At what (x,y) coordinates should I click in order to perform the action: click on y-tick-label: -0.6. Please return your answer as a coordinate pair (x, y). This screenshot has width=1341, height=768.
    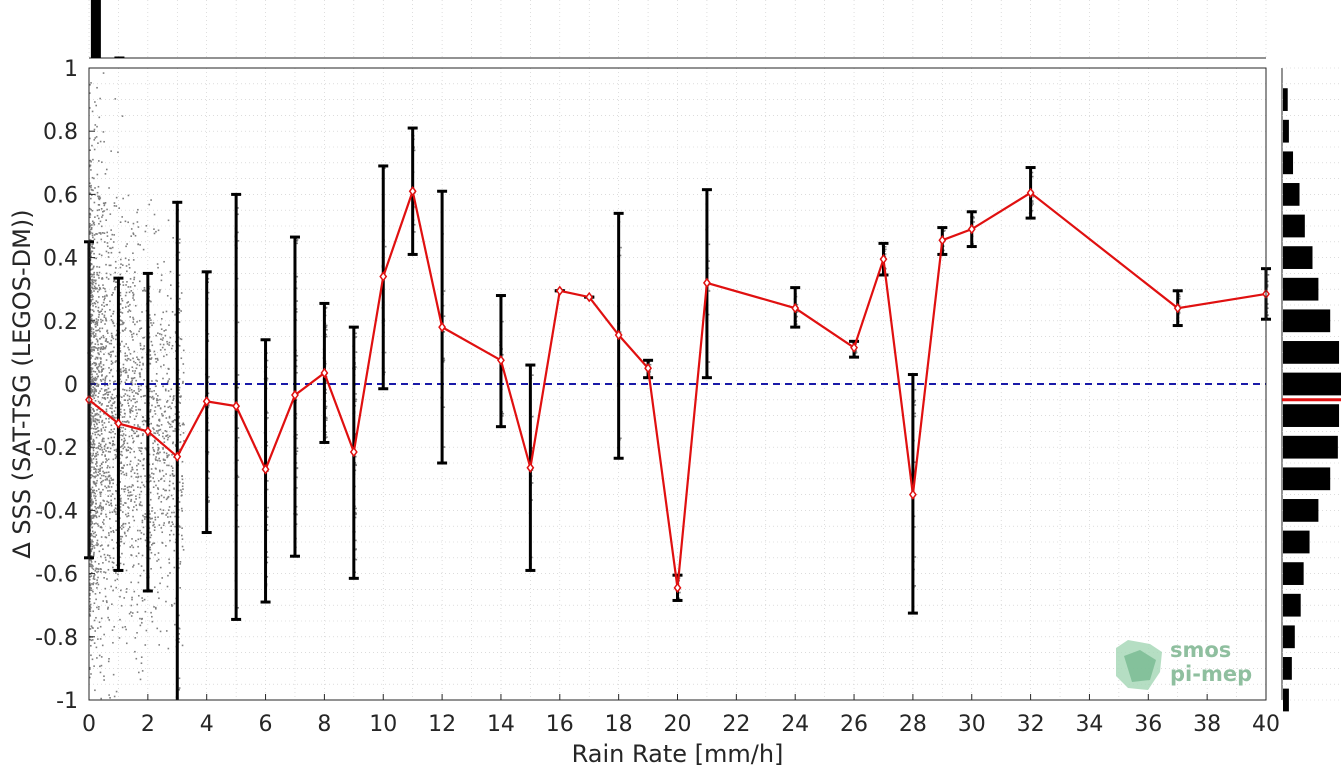
    Looking at the image, I should click on (56, 575).